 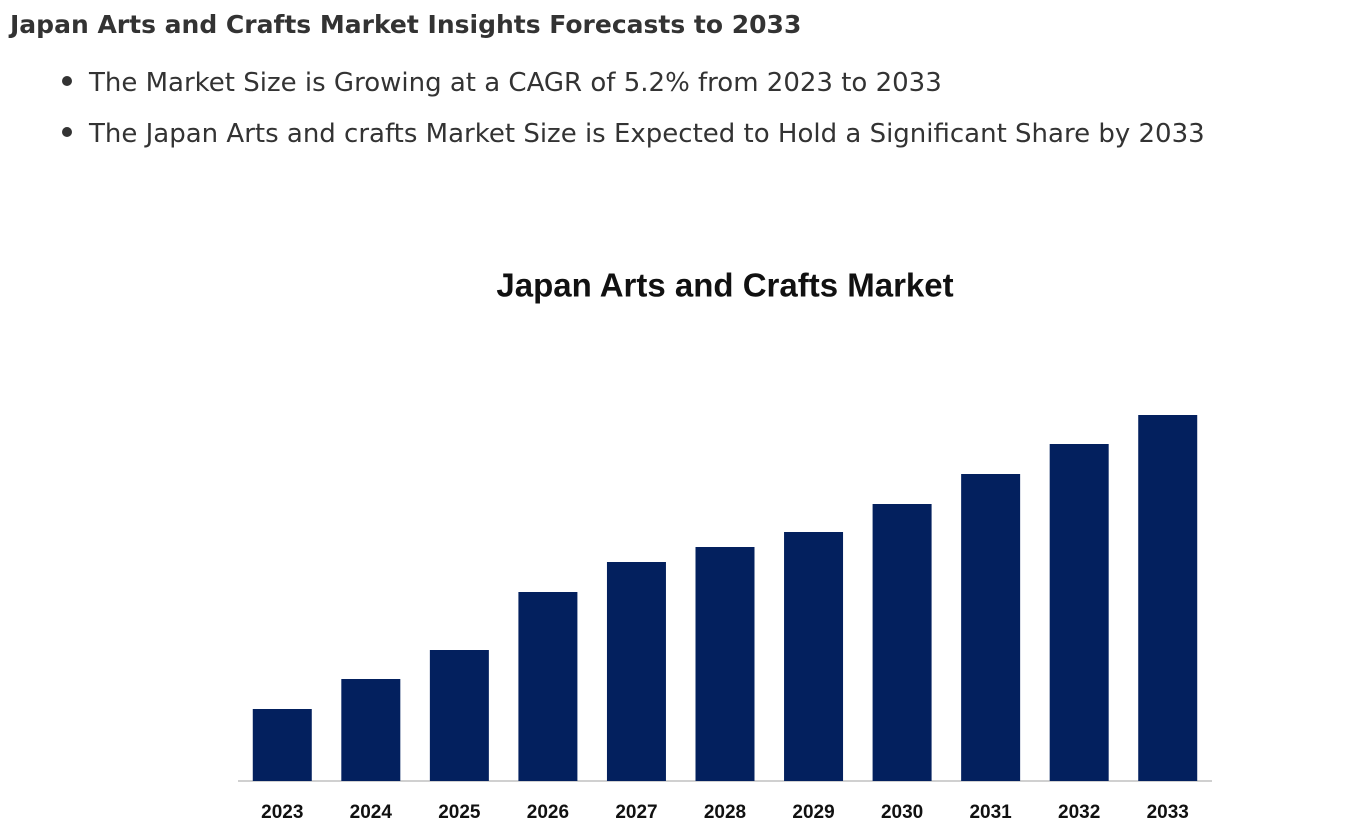 What do you see at coordinates (282, 812) in the screenshot?
I see `x-tick-label: 2023` at bounding box center [282, 812].